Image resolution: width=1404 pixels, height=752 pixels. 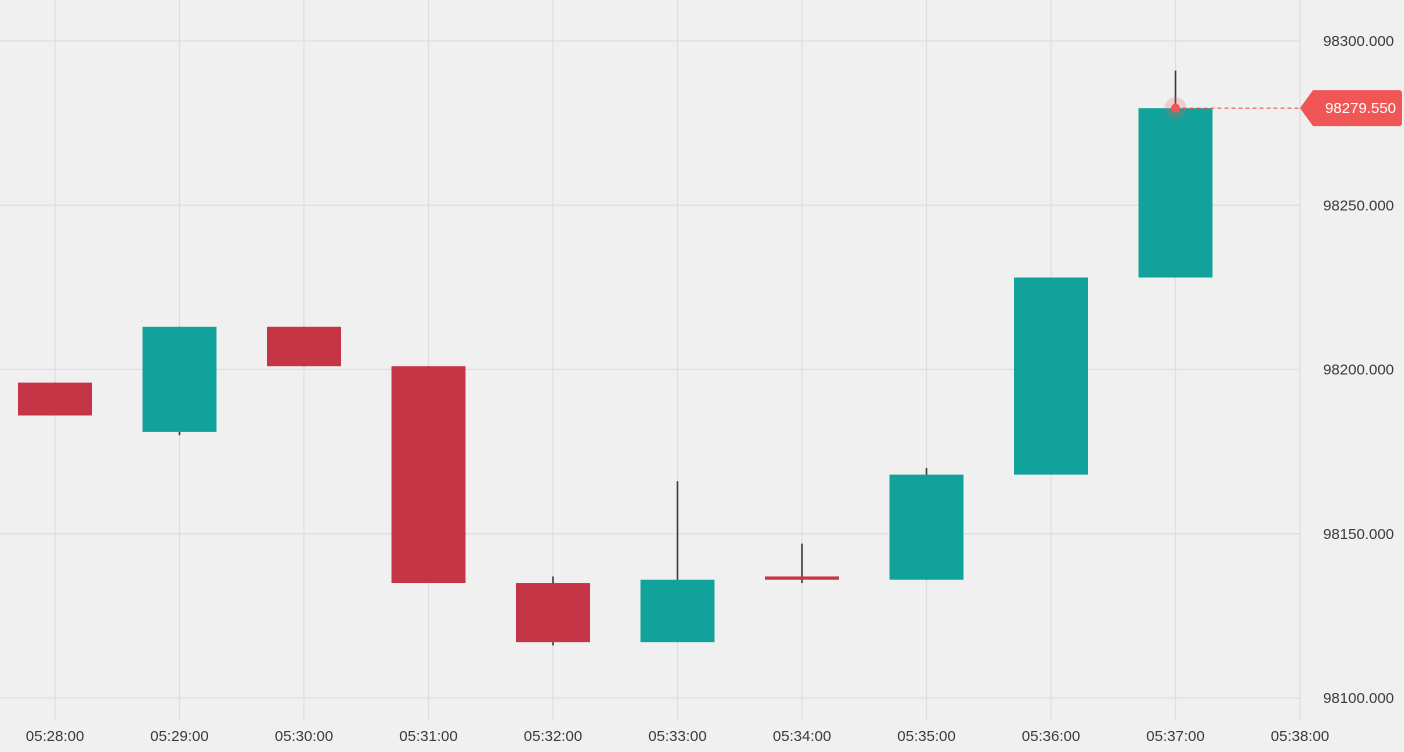 I want to click on x-tick-label: 05:30:00, so click(x=304, y=736).